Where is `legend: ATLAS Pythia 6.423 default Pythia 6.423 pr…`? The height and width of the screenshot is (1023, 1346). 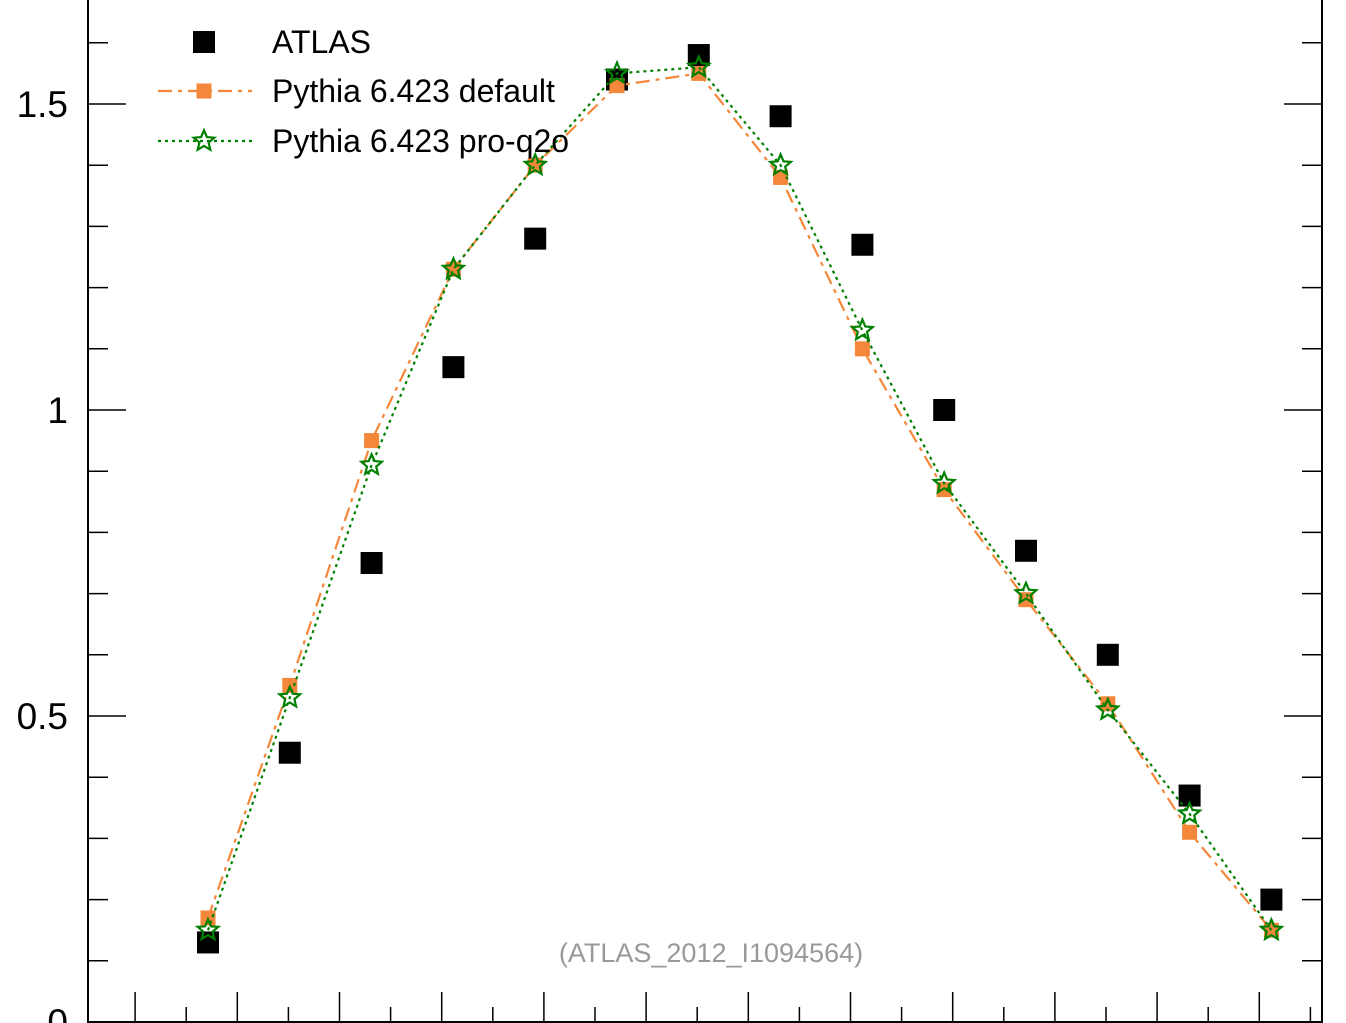
legend: ATLAS Pythia 6.423 default Pythia 6.423 pr… is located at coordinates (363, 91).